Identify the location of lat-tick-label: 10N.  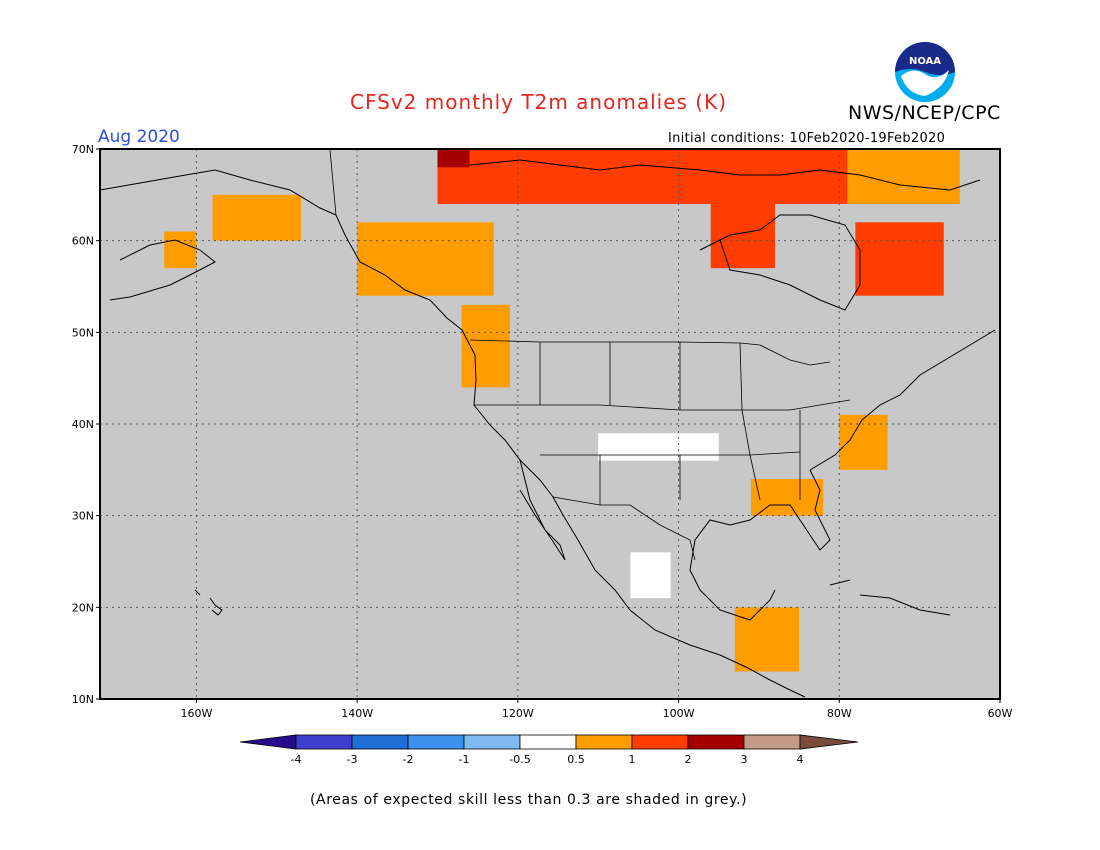
(83, 699).